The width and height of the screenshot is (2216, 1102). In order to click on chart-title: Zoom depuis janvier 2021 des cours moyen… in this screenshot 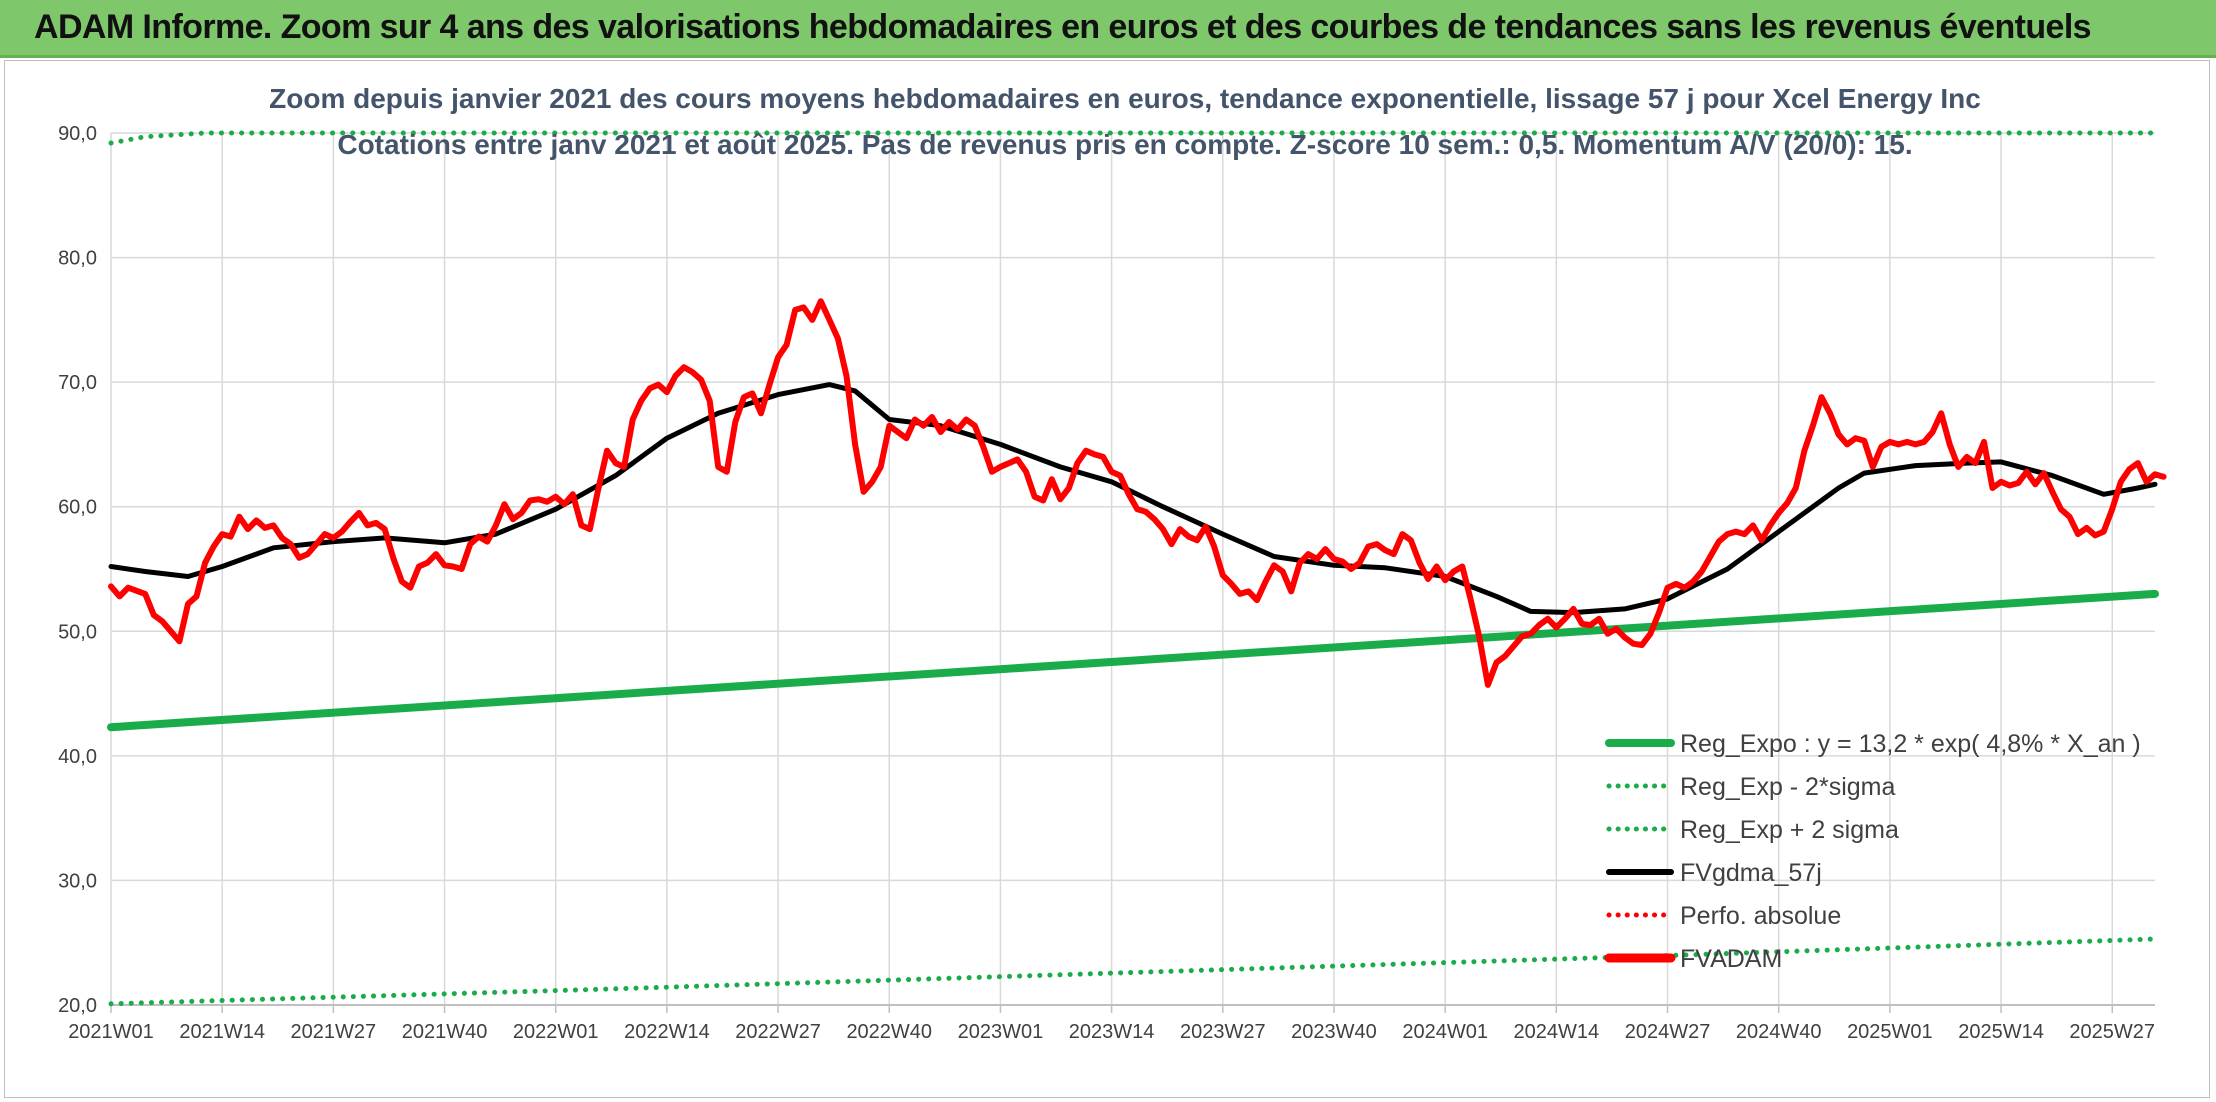, I will do `click(1125, 98)`.